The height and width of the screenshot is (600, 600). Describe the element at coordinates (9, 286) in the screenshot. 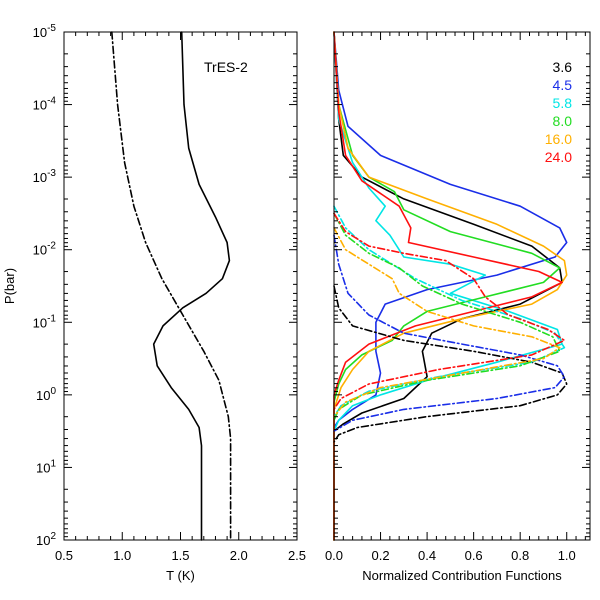

I see `y-axis-title: P(bar)` at that location.